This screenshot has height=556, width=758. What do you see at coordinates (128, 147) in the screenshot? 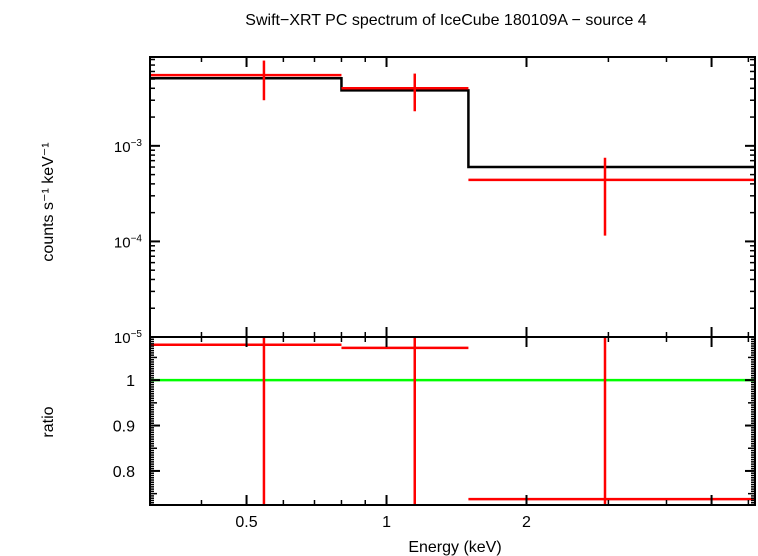
I see `top-y-tick-label: 10⁻³` at bounding box center [128, 147].